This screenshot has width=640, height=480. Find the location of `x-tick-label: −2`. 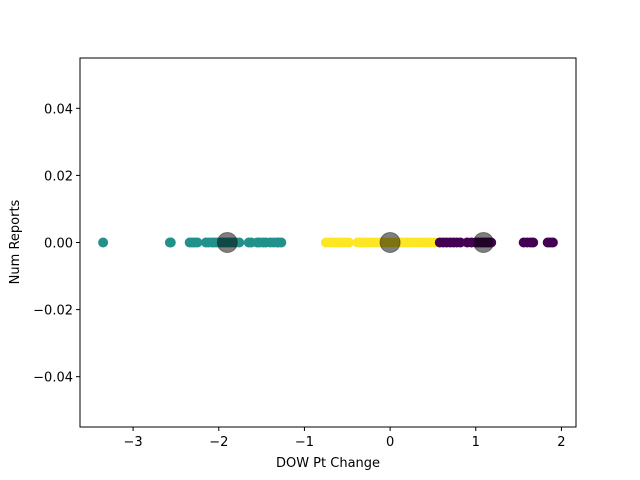

x-tick-label: −2 is located at coordinates (218, 442).